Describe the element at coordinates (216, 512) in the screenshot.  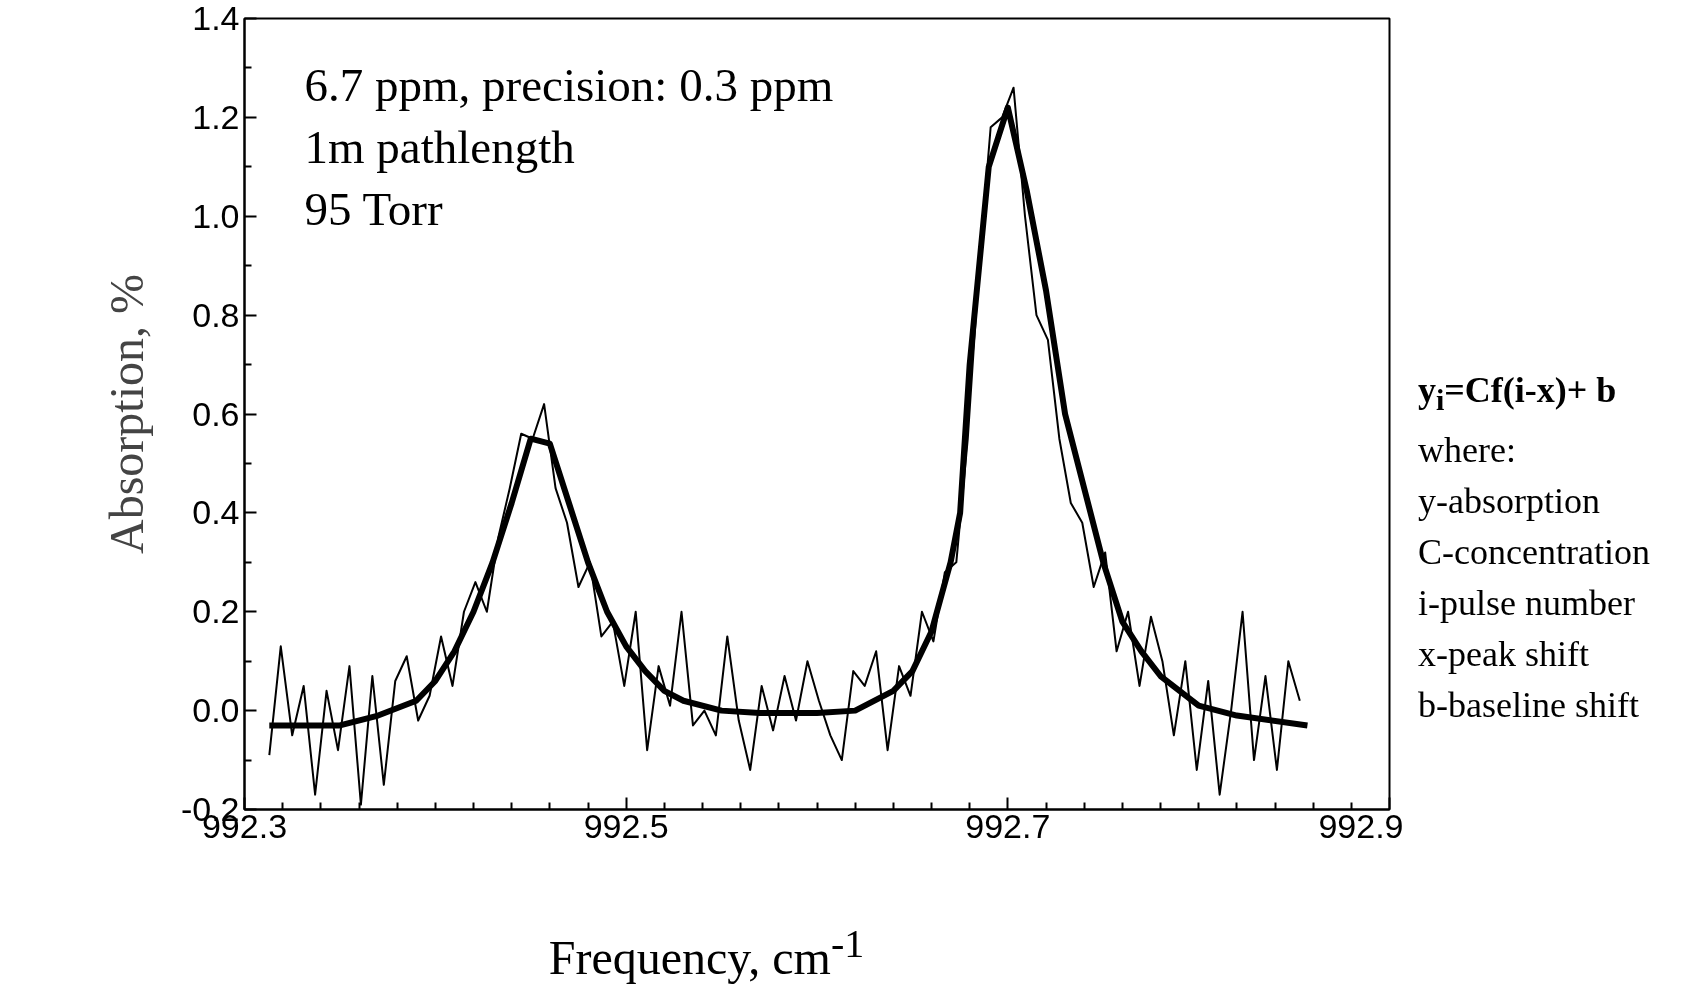
I see `y-tick-label: 0.4` at that location.